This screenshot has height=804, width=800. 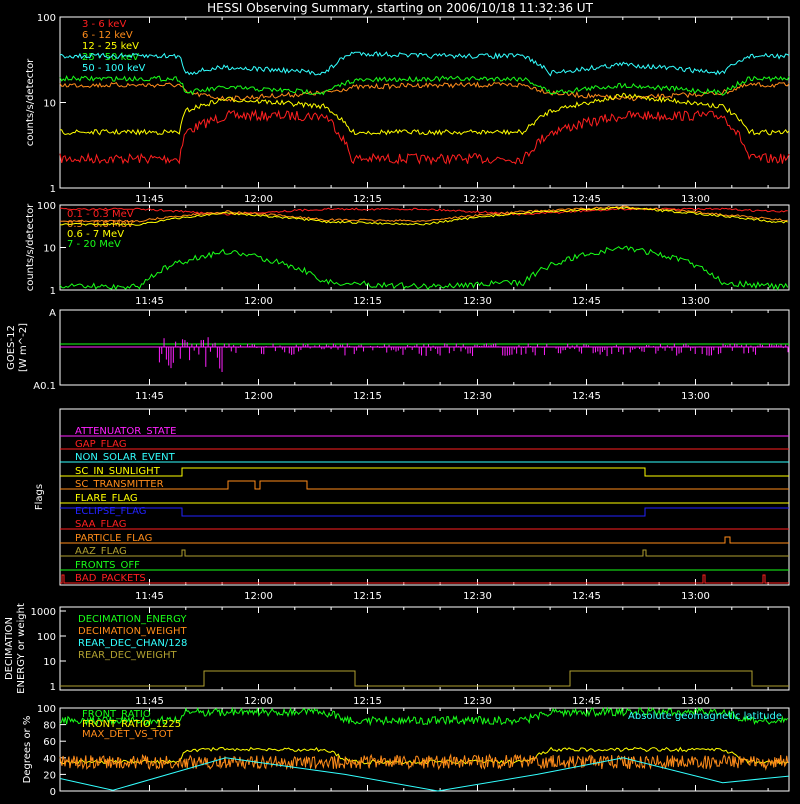 What do you see at coordinates (128, 734) in the screenshot?
I see `legend-entry: MAX_DET_VS_TOT` at bounding box center [128, 734].